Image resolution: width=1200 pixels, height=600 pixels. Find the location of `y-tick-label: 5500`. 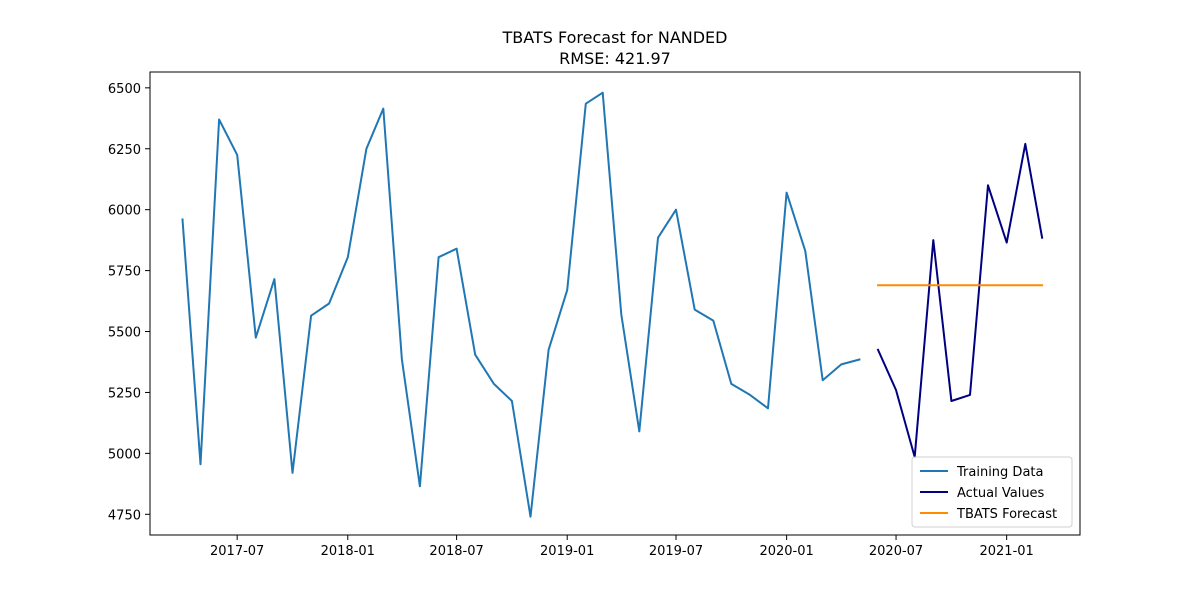

y-tick-label: 5500 is located at coordinates (124, 333).